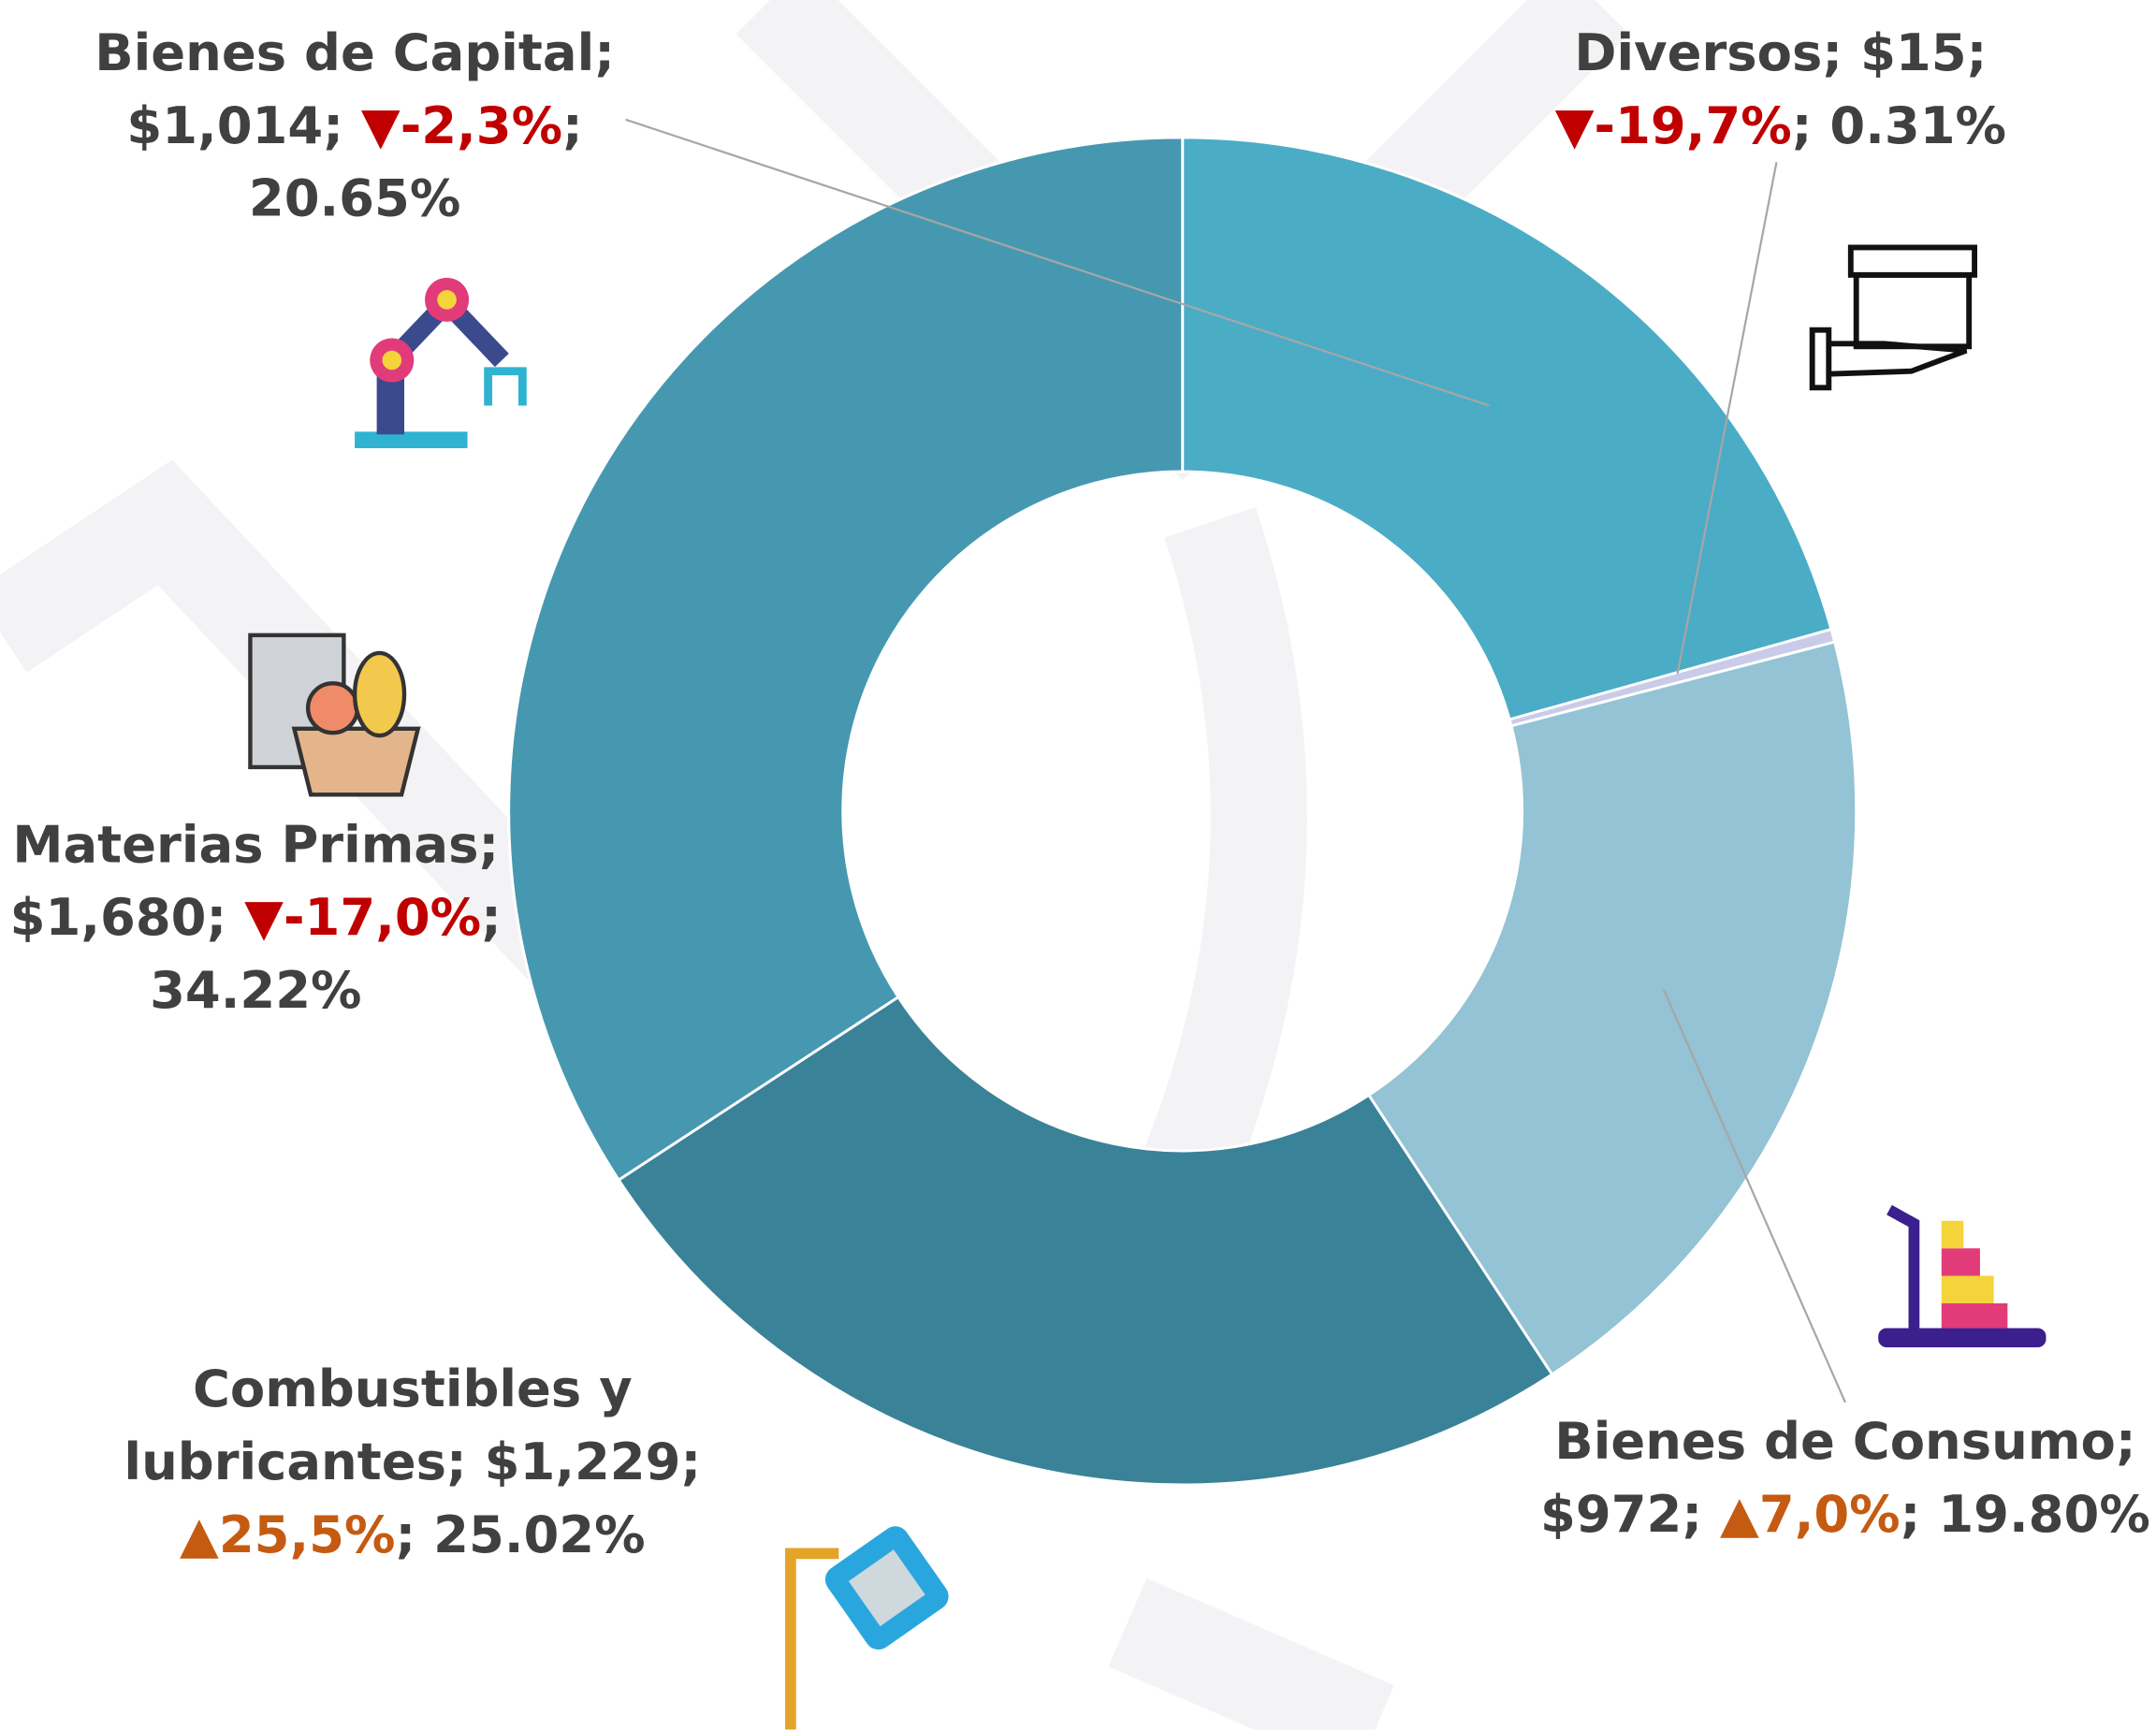 This screenshot has height=1730, width=2156. Describe the element at coordinates (539, 1535) in the screenshot. I see `percent-label: 25.02%` at that location.